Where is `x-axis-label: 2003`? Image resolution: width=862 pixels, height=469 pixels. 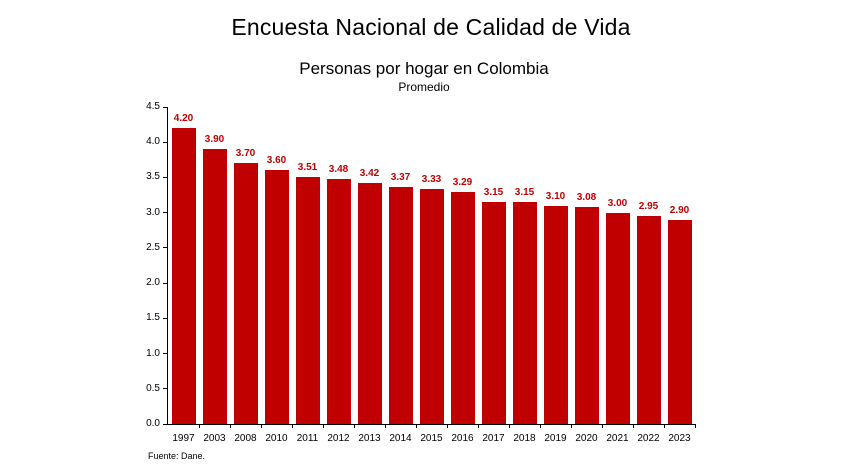
x-axis-label: 2003 is located at coordinates (214, 438).